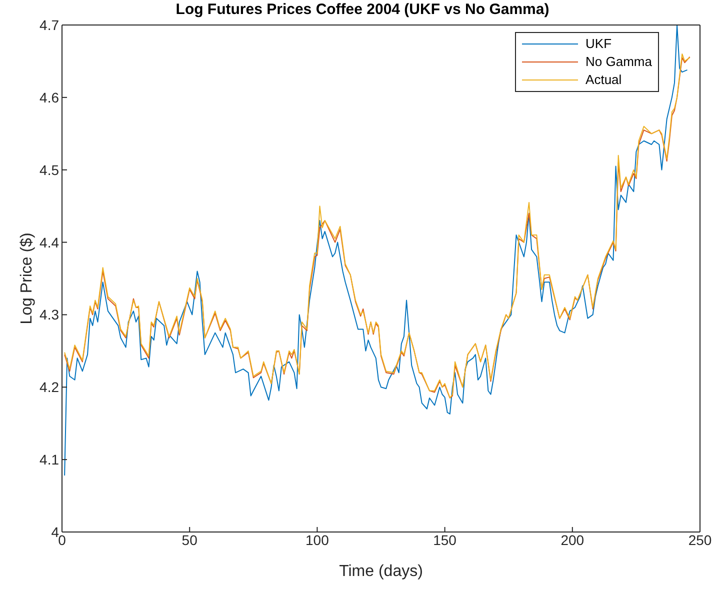 The image size is (725, 593). I want to click on chart-title: Log Futures Prices Coffee 2004 (UKF vs No Gamma), so click(363, 9).